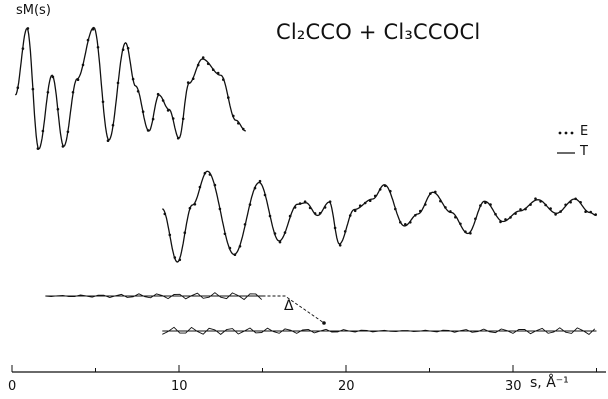 The height and width of the screenshot is (399, 608). I want to click on x-tick-label: 10, so click(179, 386).